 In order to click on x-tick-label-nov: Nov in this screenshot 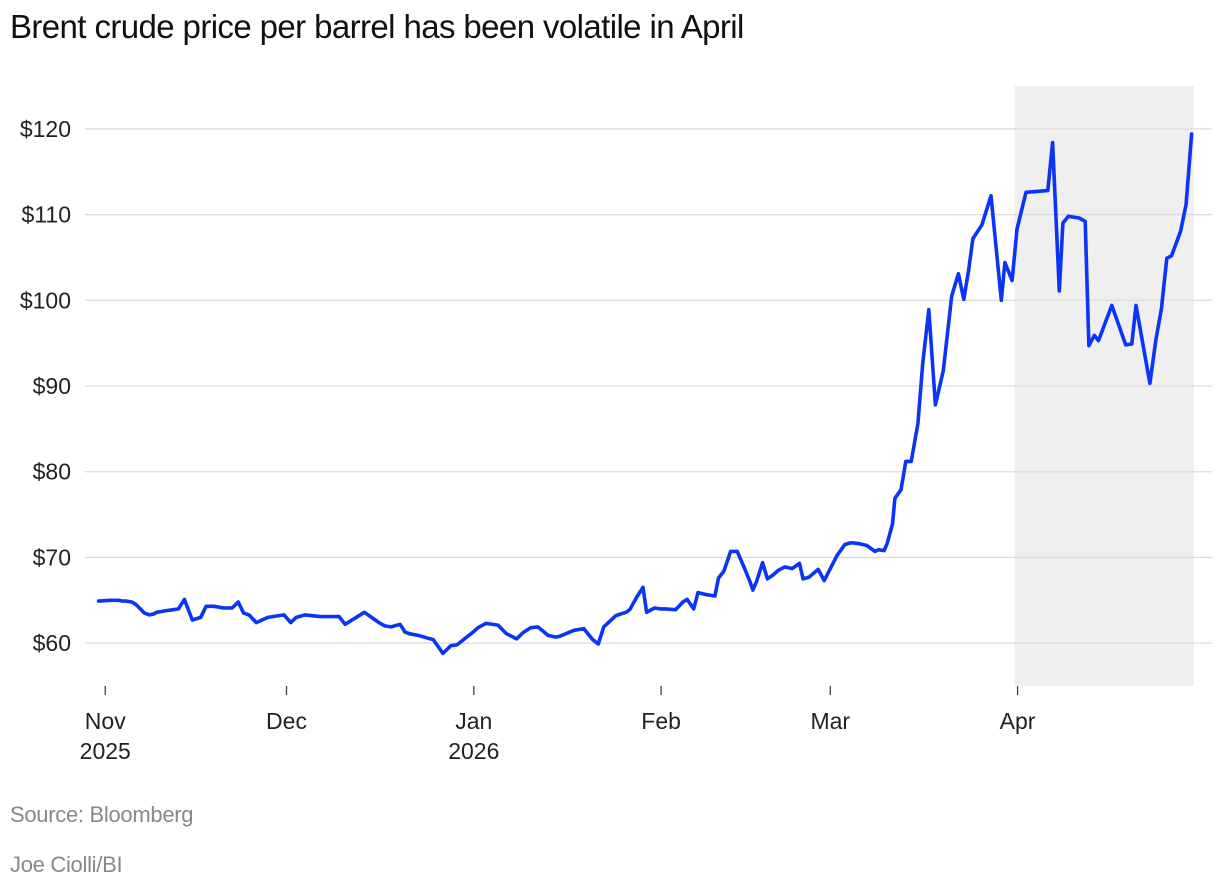, I will do `click(105, 721)`.